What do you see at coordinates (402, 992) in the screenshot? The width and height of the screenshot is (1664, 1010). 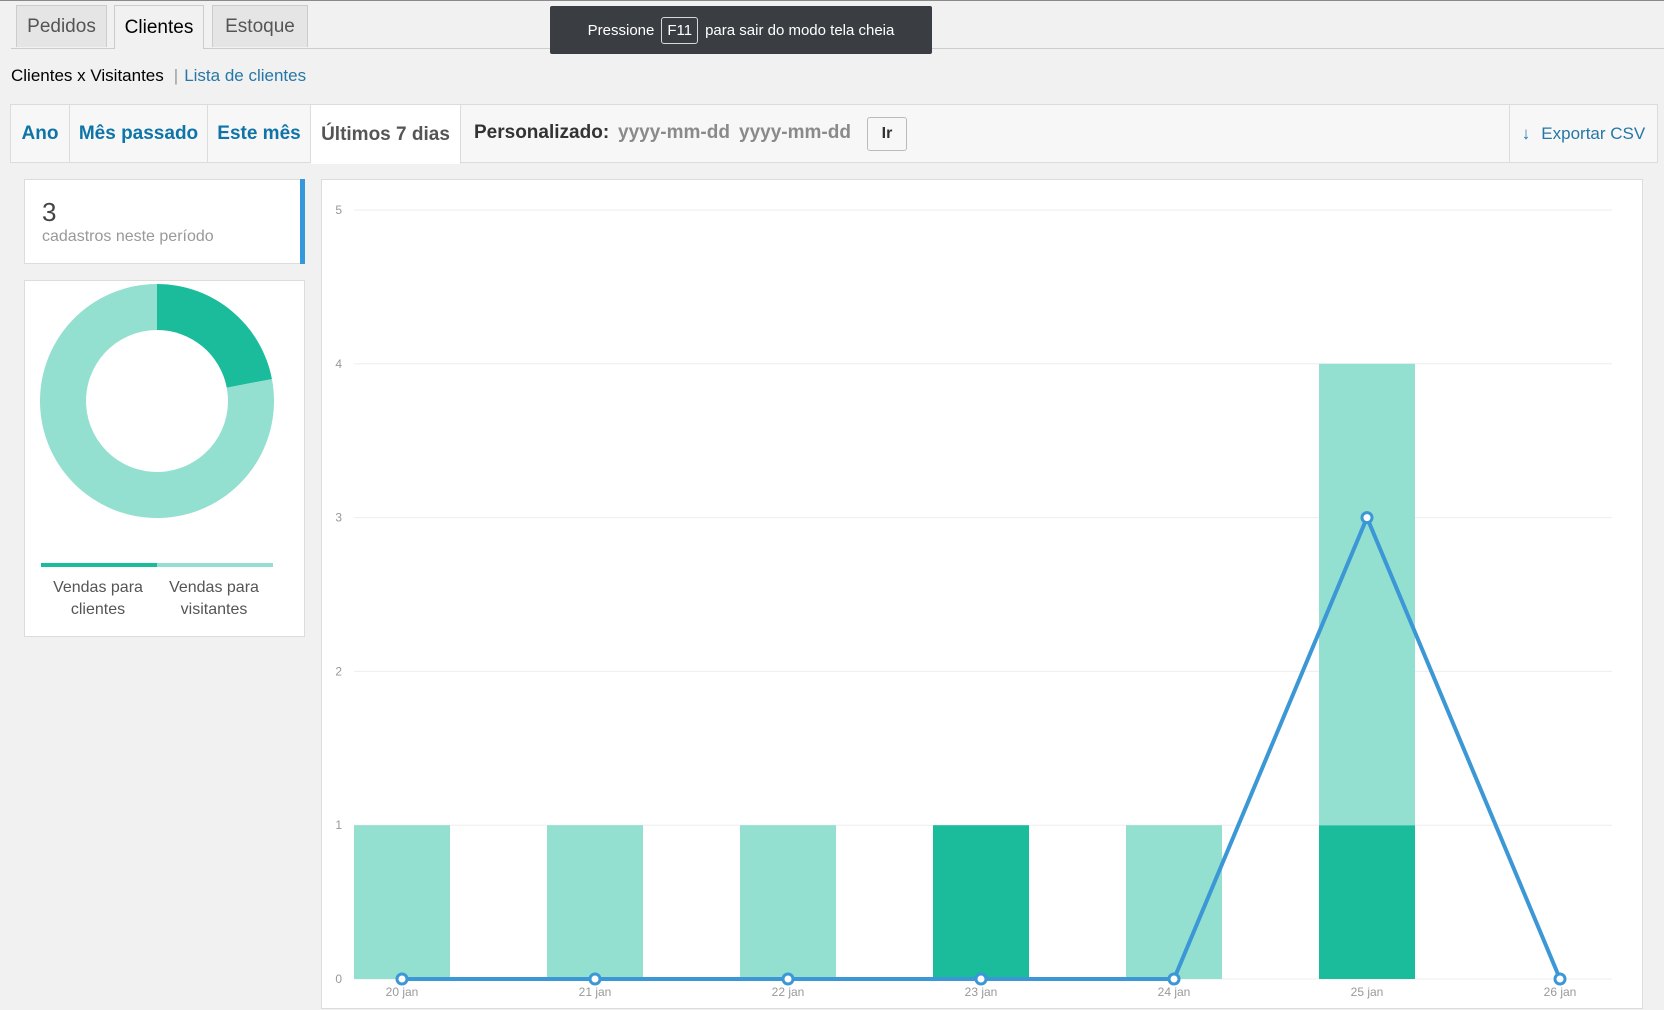 I see `x-tick-label: 20 jan` at bounding box center [402, 992].